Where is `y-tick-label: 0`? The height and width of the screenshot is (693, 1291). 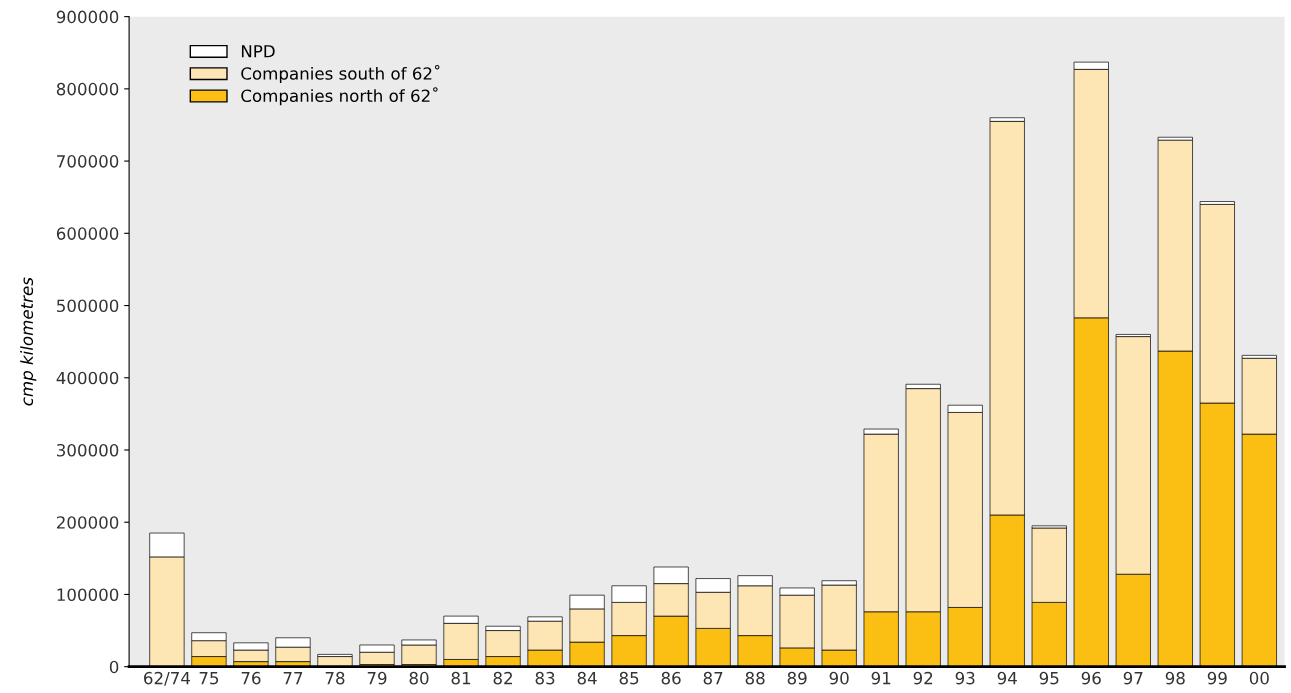
y-tick-label: 0 is located at coordinates (114, 667).